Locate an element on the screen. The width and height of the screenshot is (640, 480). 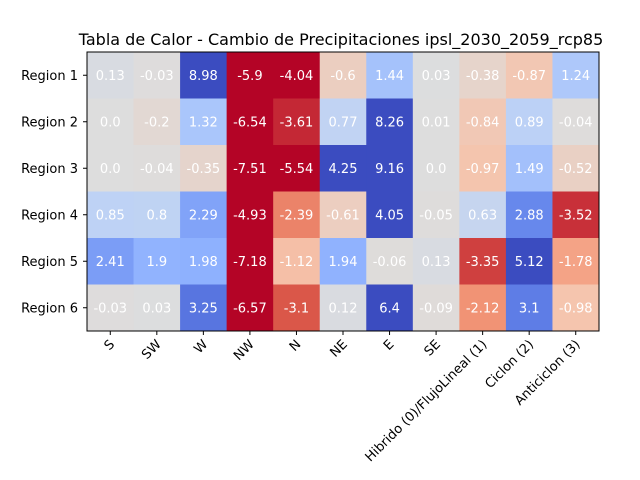
y-tick-label: Region 5 is located at coordinates (49, 262).